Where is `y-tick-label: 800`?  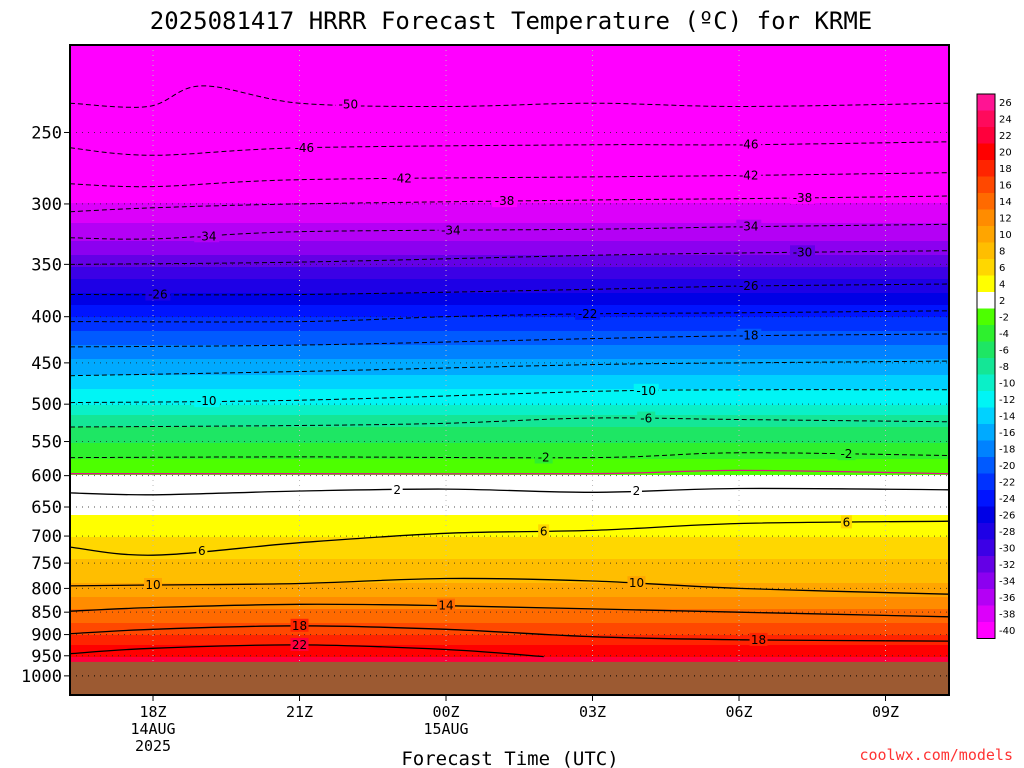
y-tick-label: 800 is located at coordinates (46, 589).